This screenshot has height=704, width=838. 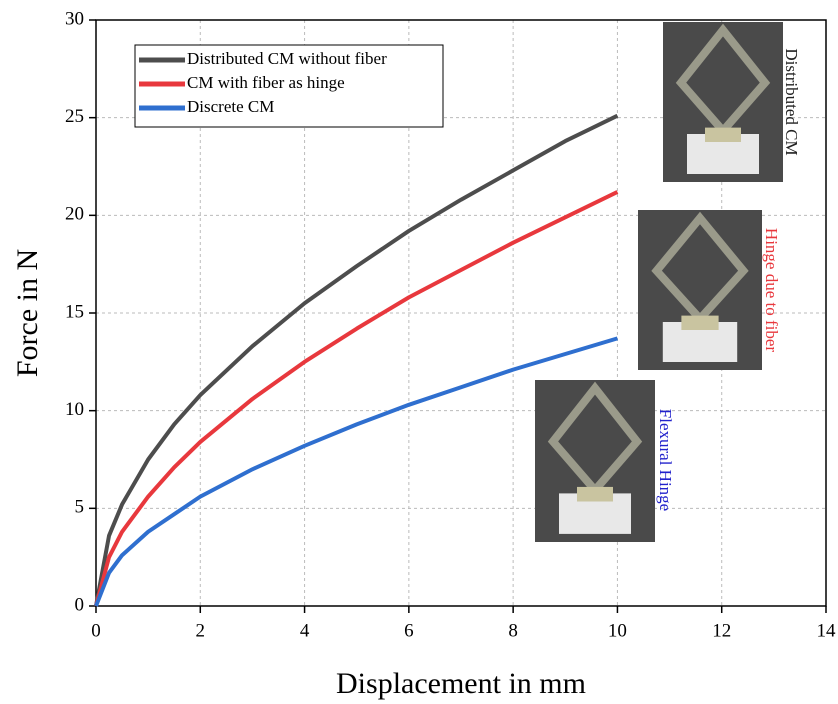 What do you see at coordinates (80, 507) in the screenshot?
I see `y-tick-label: 5` at bounding box center [80, 507].